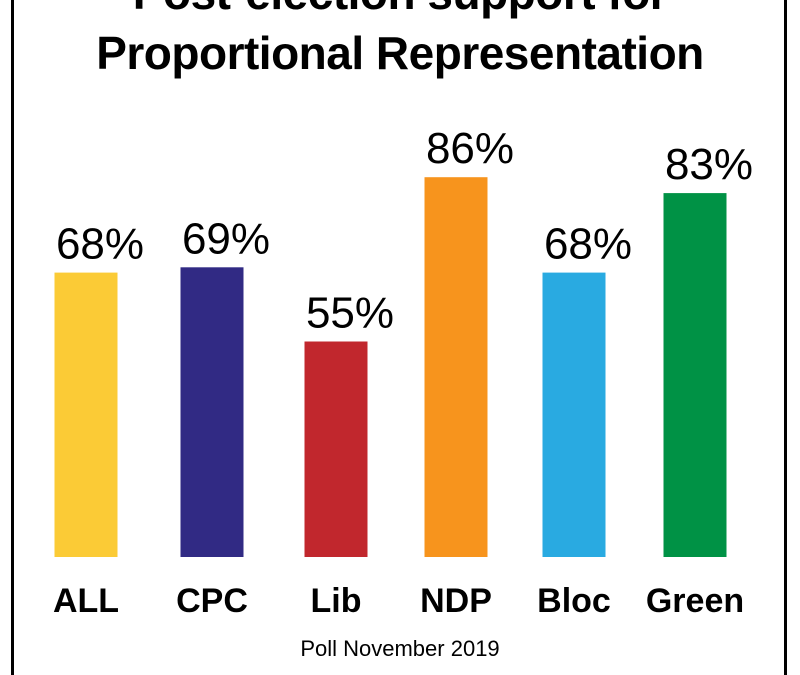 This screenshot has width=800, height=675. What do you see at coordinates (456, 601) in the screenshot?
I see `category-label-ndp: NDP` at bounding box center [456, 601].